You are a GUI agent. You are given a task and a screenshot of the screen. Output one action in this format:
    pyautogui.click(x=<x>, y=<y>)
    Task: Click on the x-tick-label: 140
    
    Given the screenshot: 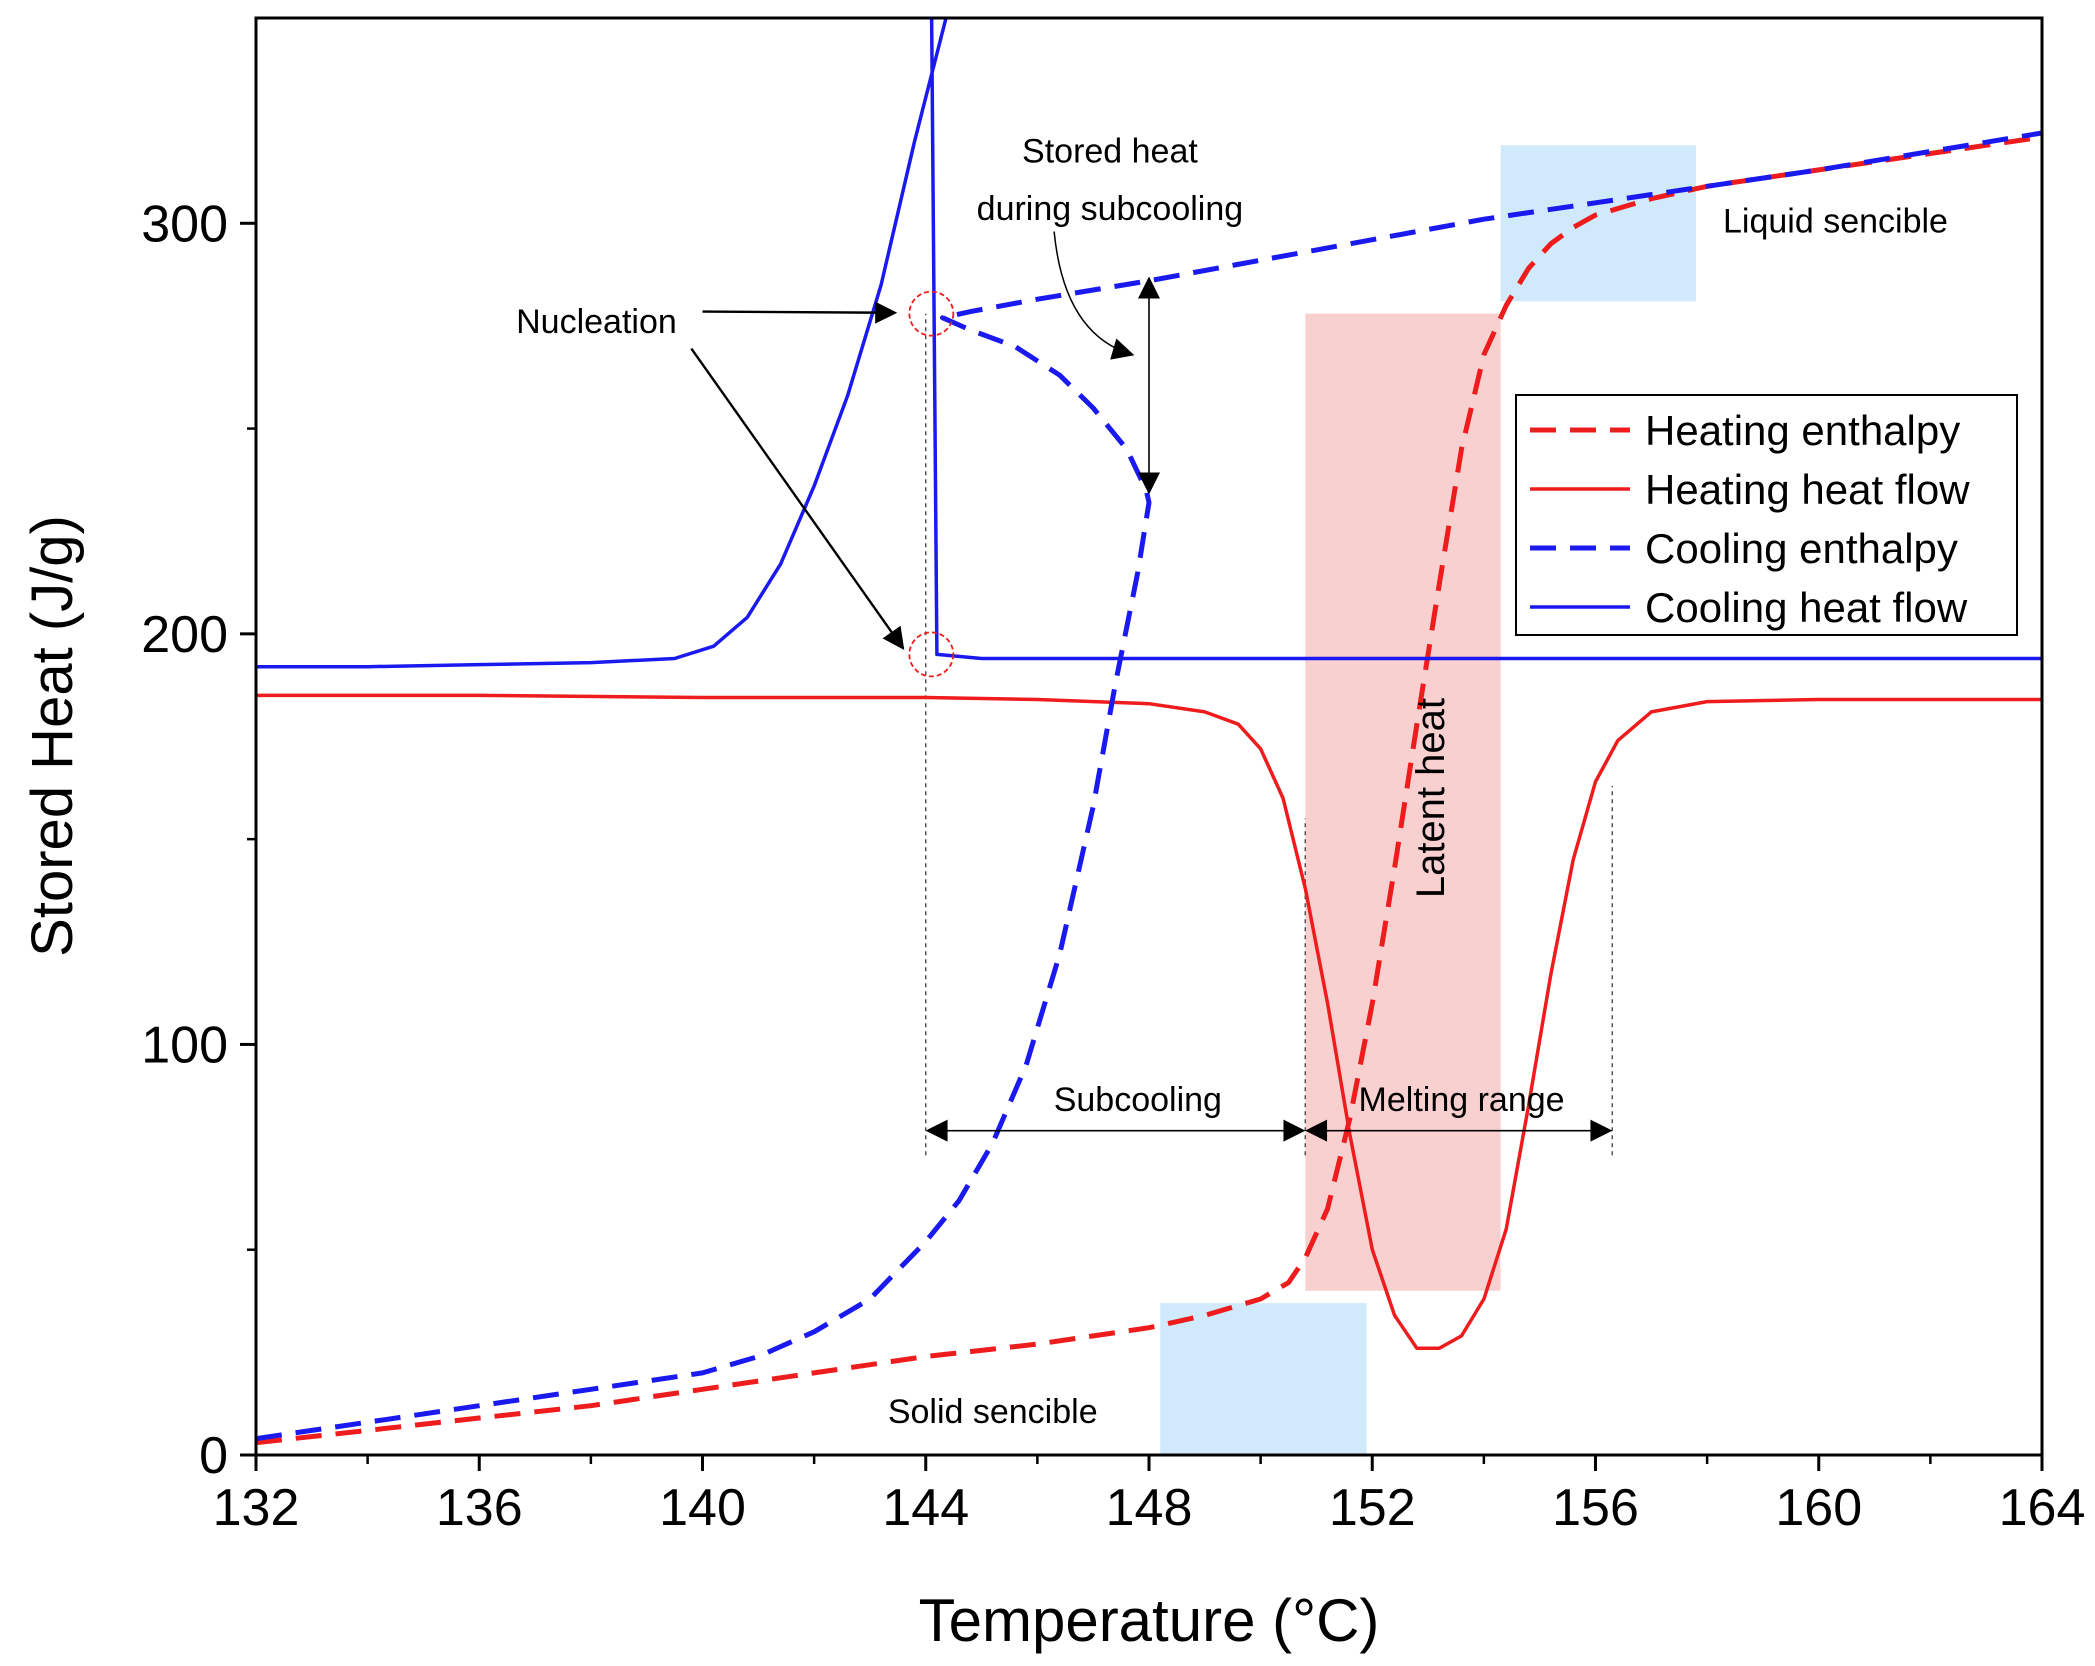 What is the action you would take?
    pyautogui.click(x=702, y=1508)
    